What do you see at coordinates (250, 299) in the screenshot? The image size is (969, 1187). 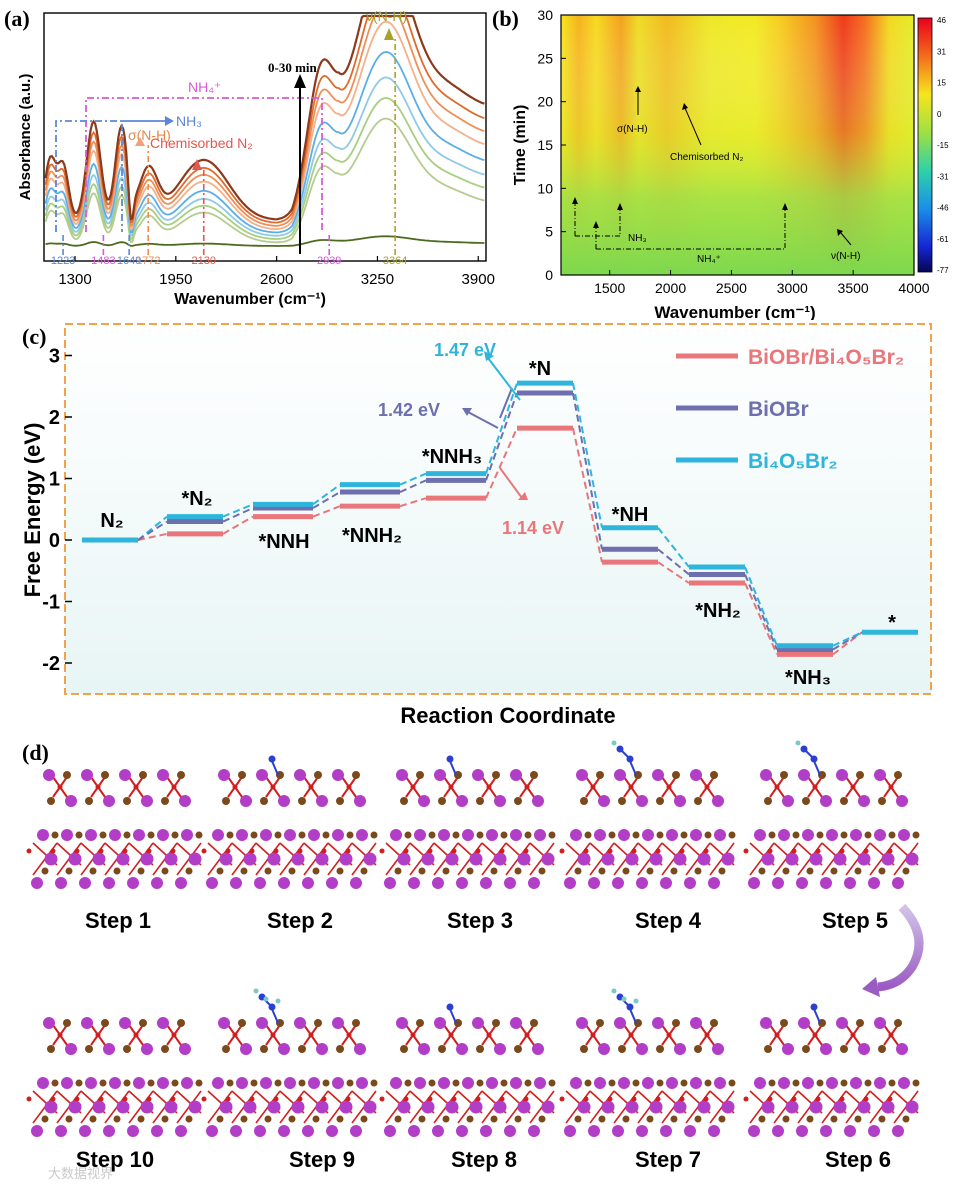 I see `ftir-x-axis-label: Wavenumber (cm⁻¹)` at bounding box center [250, 299].